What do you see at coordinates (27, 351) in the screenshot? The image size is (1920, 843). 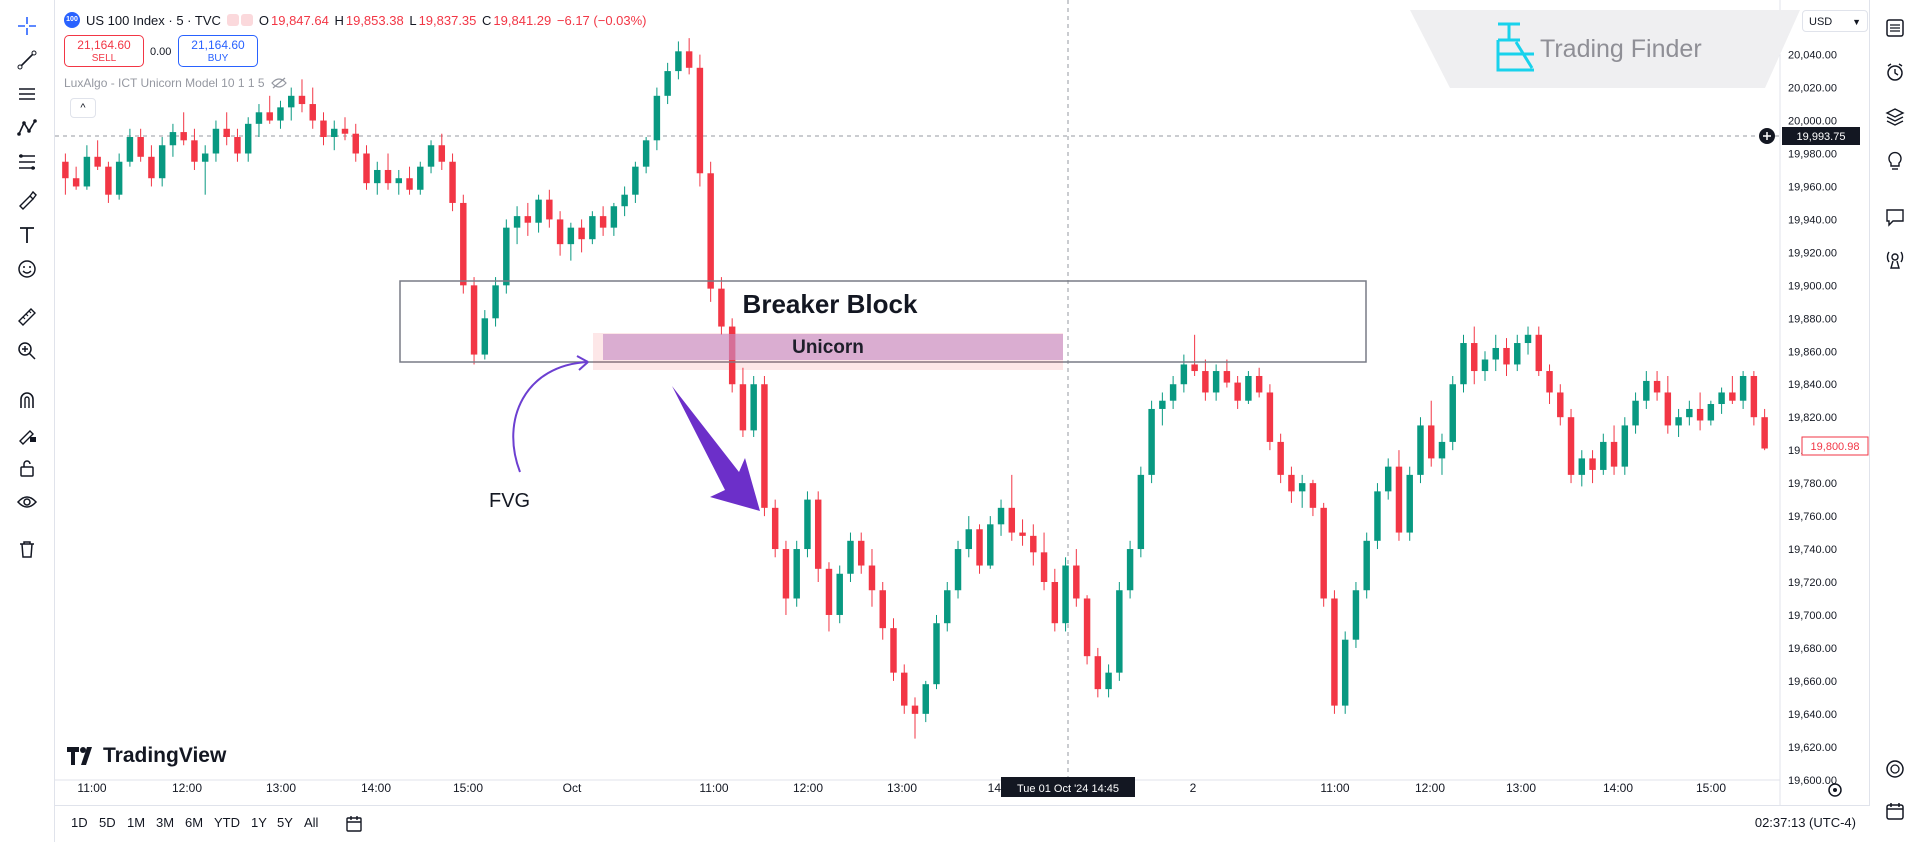 I see `zoom-icon` at bounding box center [27, 351].